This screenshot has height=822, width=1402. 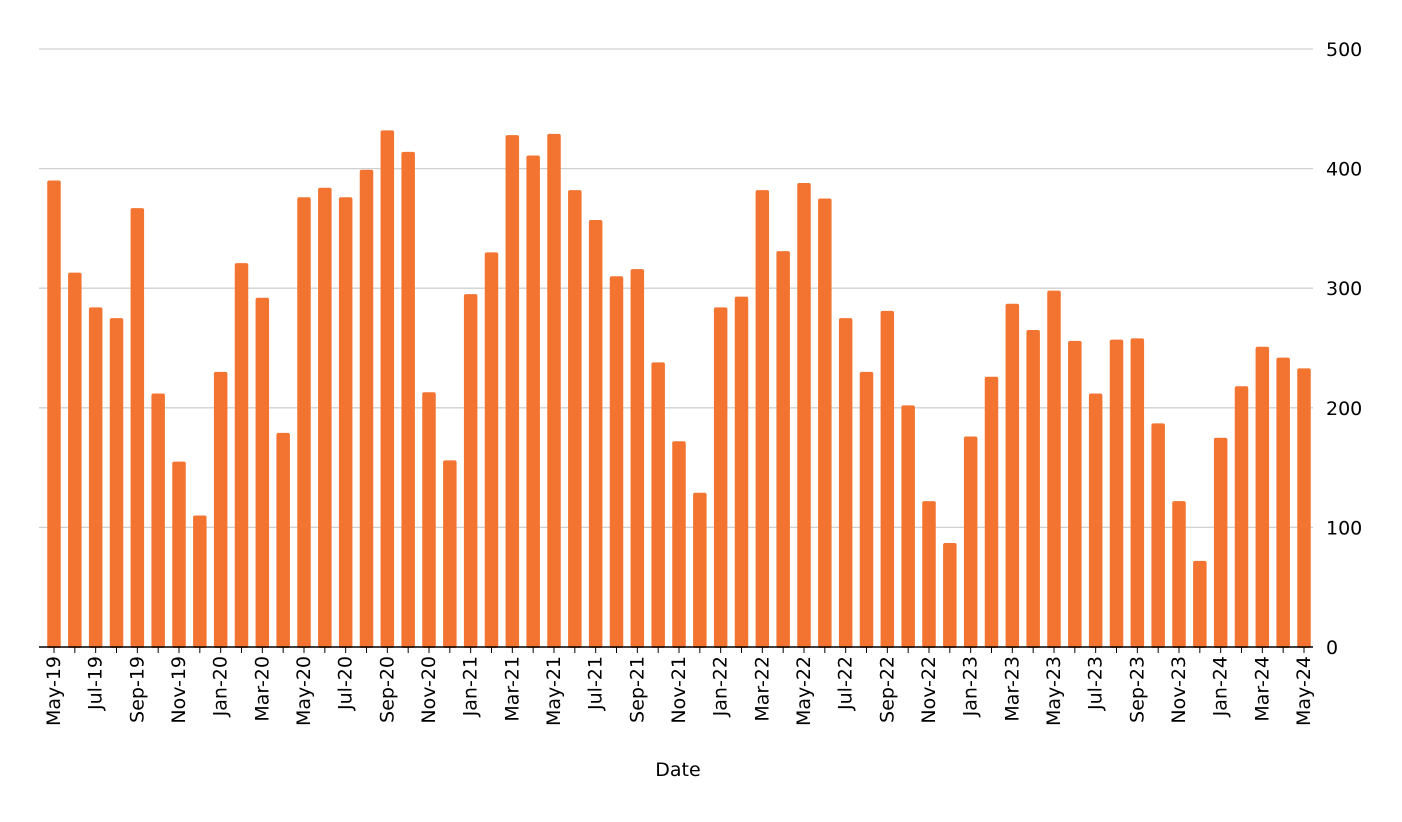 I want to click on x-tick-label: Nov-19, so click(x=179, y=690).